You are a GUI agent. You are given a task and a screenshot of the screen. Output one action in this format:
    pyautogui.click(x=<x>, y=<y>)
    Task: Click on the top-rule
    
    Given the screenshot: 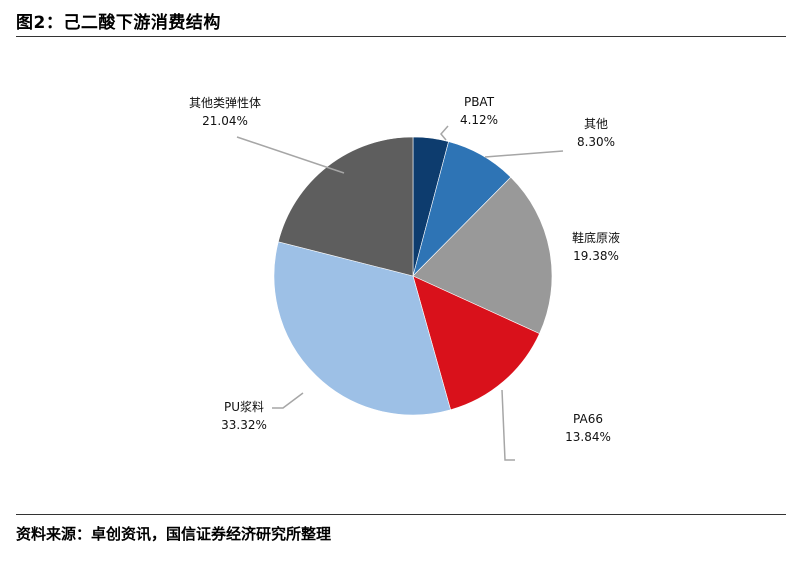 What is the action you would take?
    pyautogui.click(x=401, y=36)
    